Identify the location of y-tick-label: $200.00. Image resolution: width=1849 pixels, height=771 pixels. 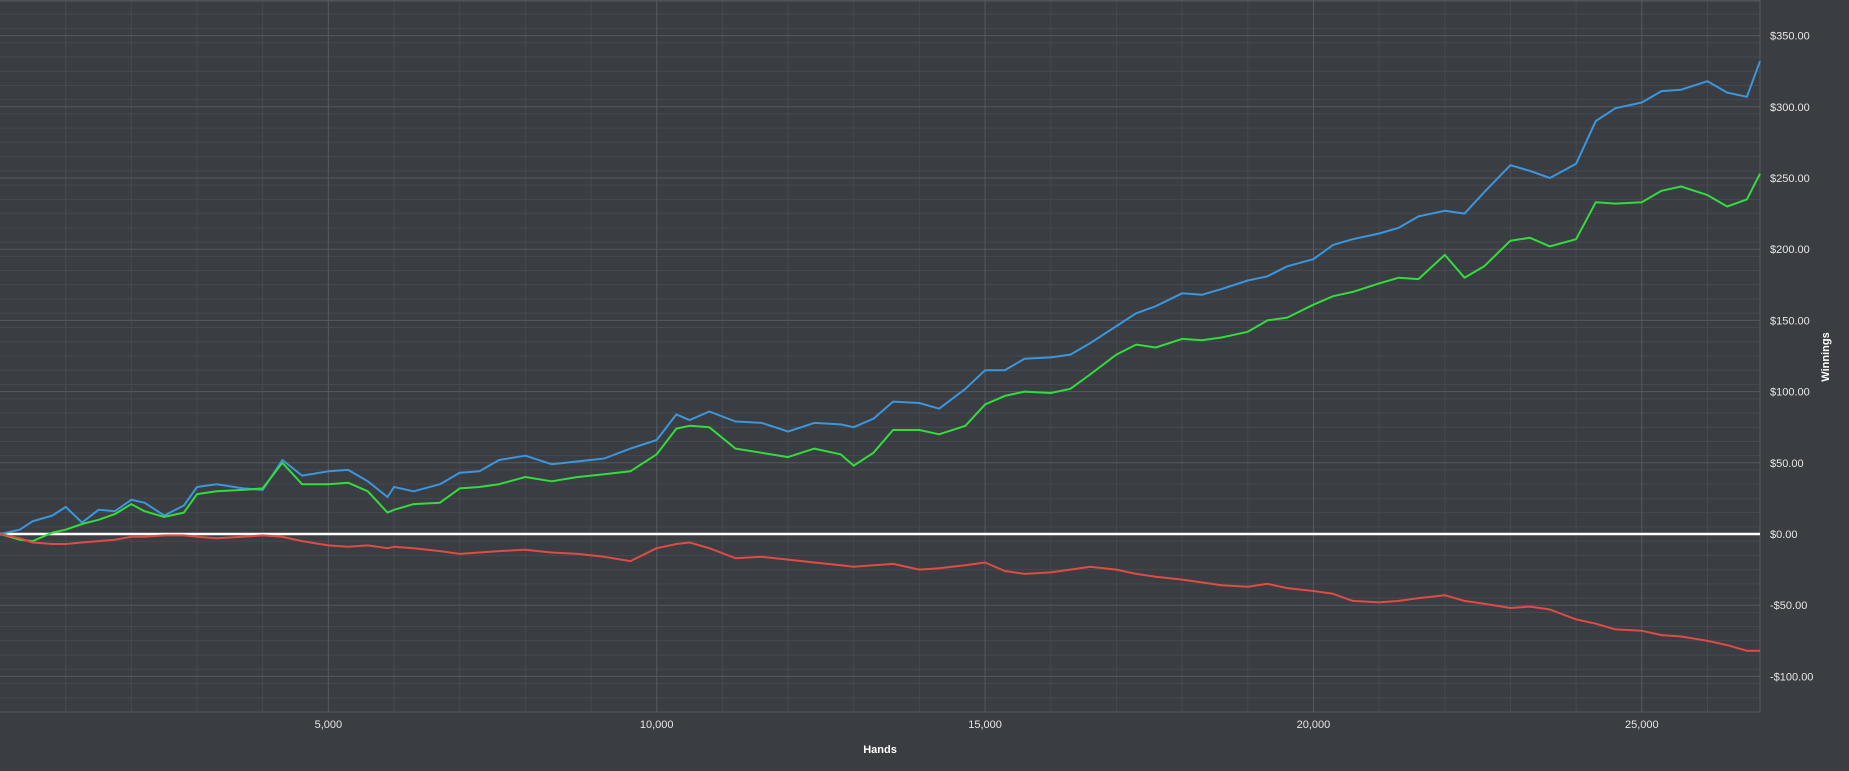
(1790, 250).